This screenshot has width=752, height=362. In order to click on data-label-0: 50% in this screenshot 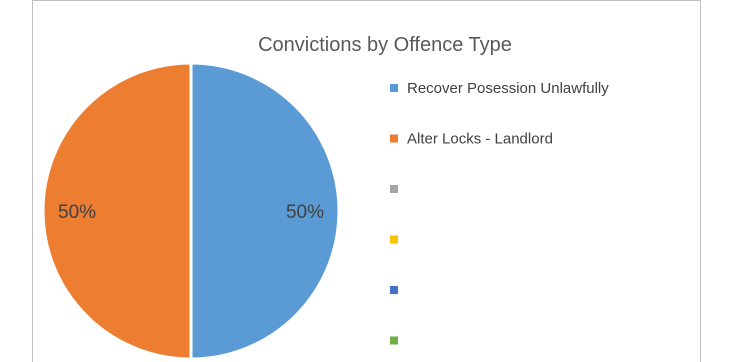, I will do `click(305, 212)`.